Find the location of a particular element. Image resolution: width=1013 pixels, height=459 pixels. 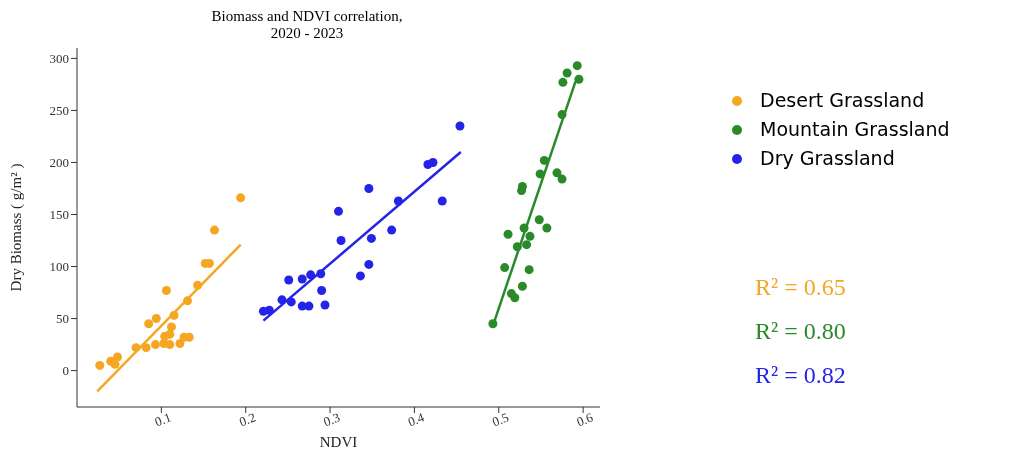

y-axis-title: Dry Biomass ( g/m² ) is located at coordinates (17, 227).